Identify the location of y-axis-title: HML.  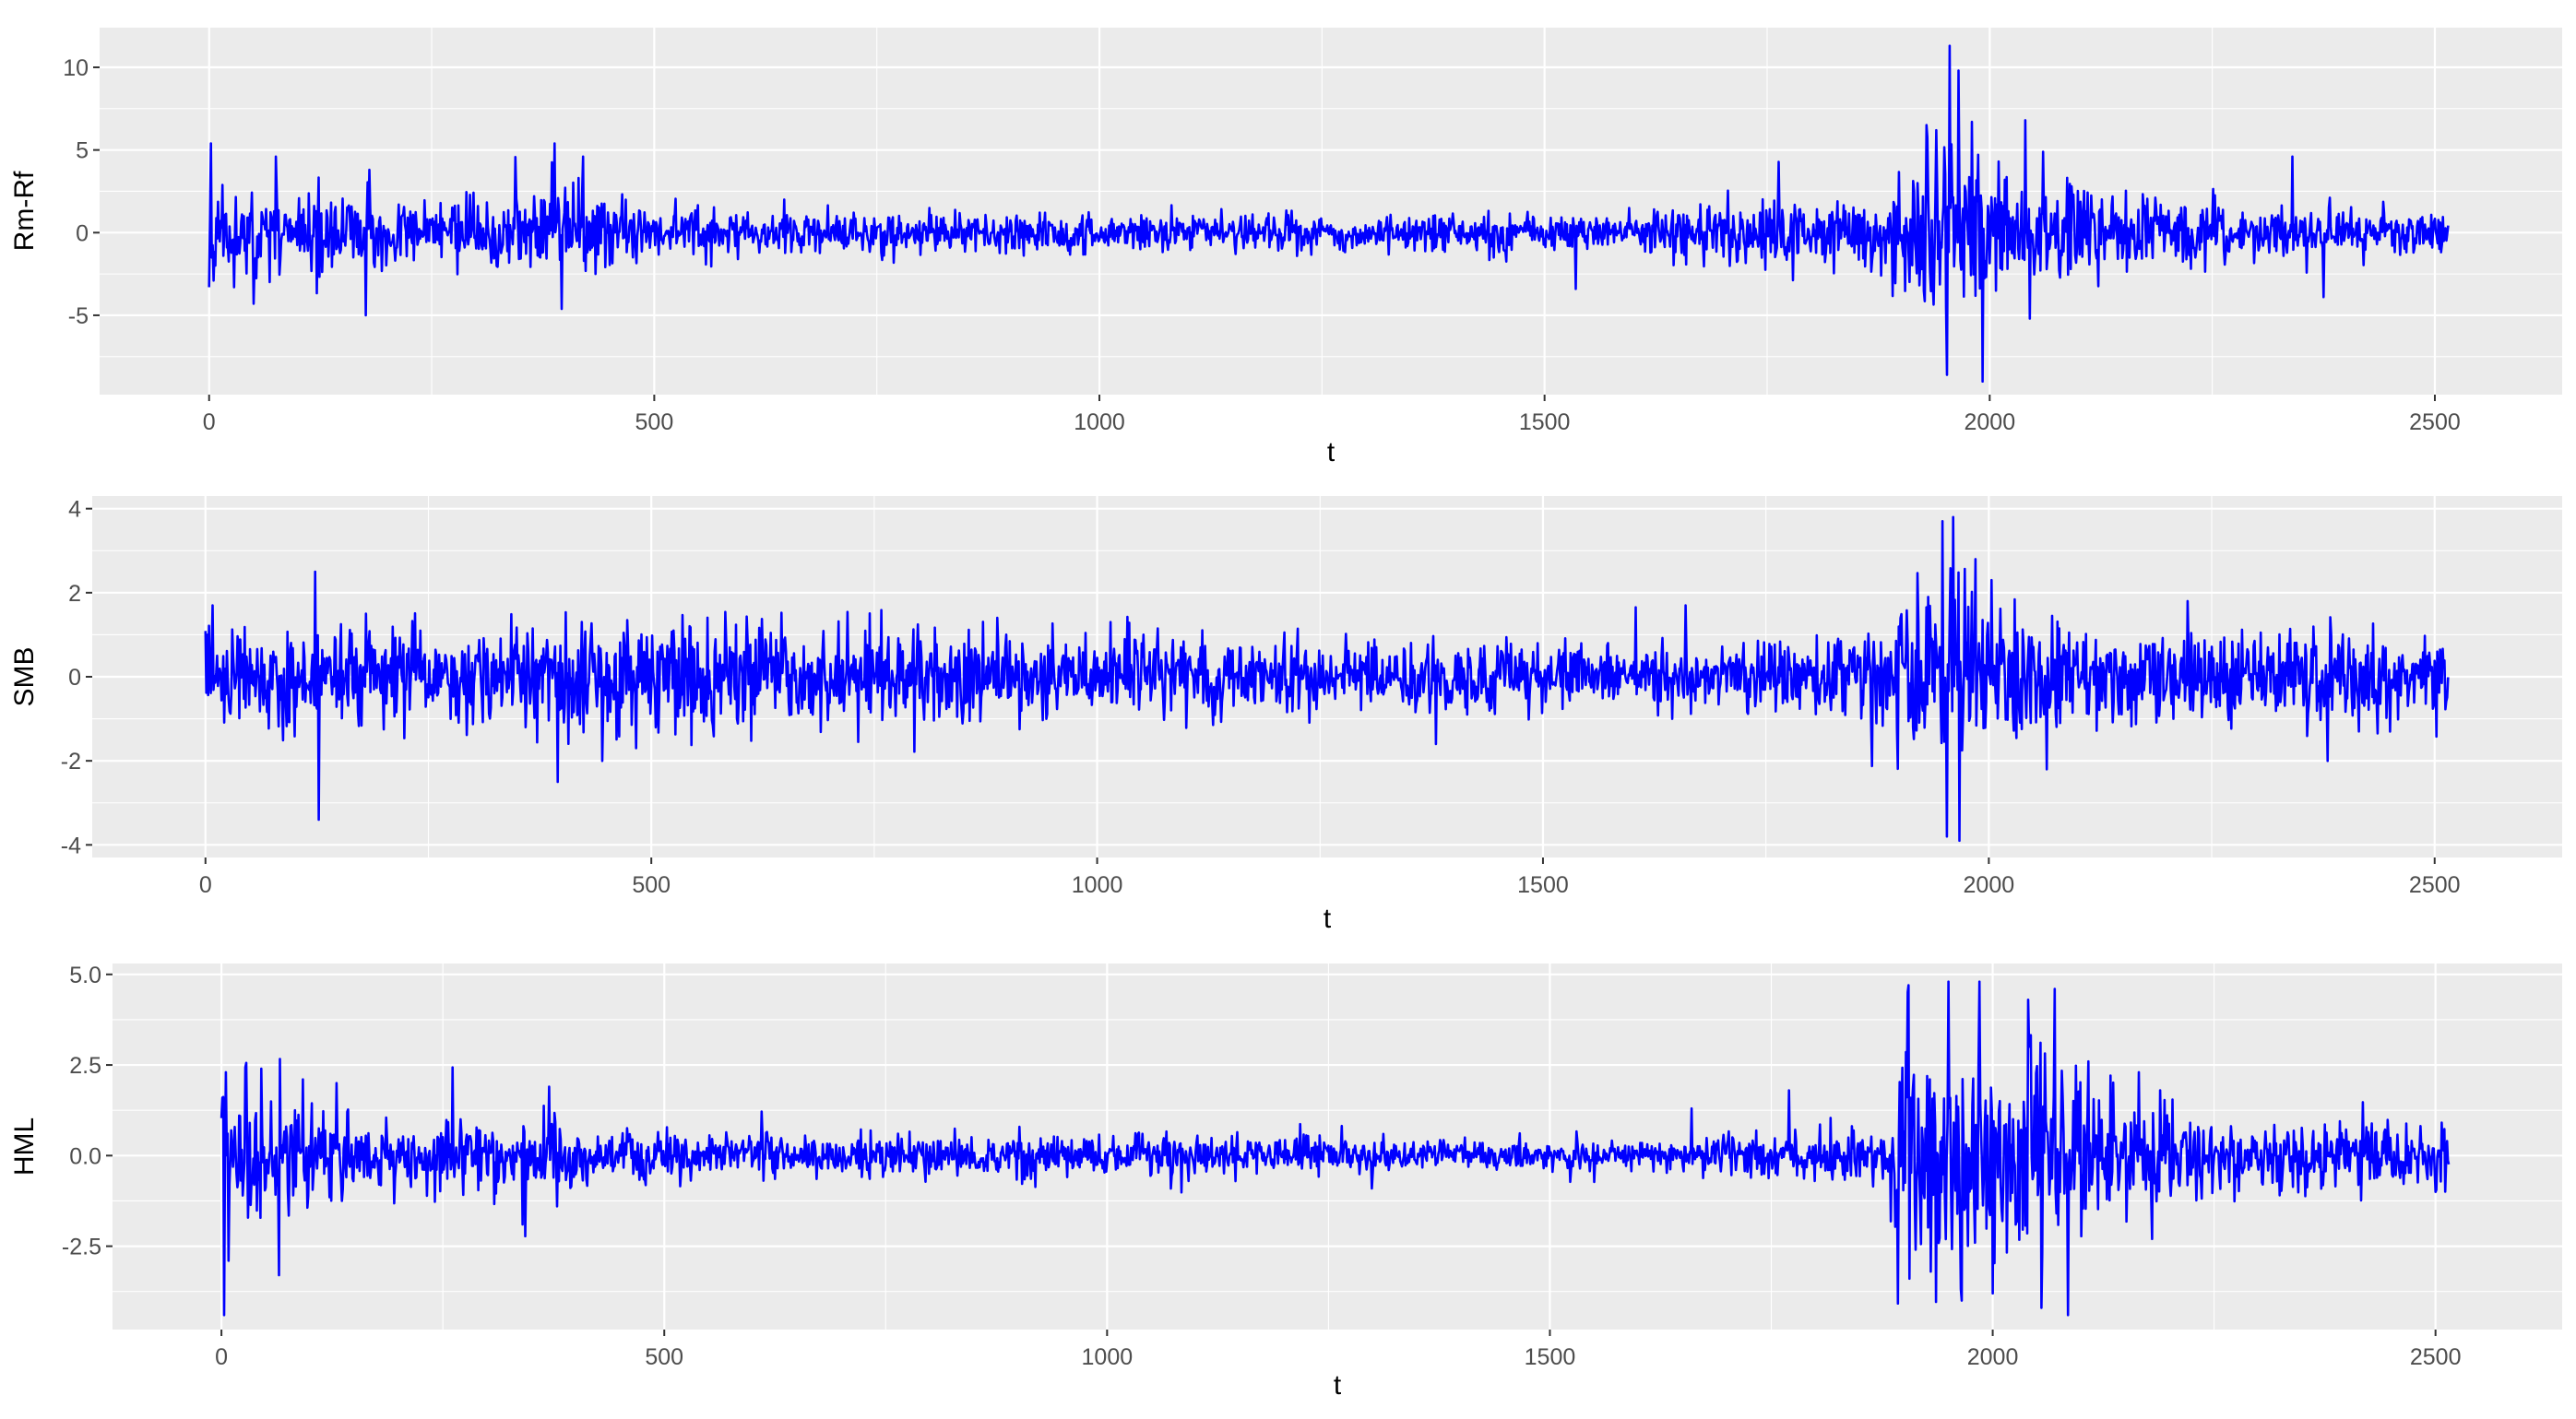
(24, 1146).